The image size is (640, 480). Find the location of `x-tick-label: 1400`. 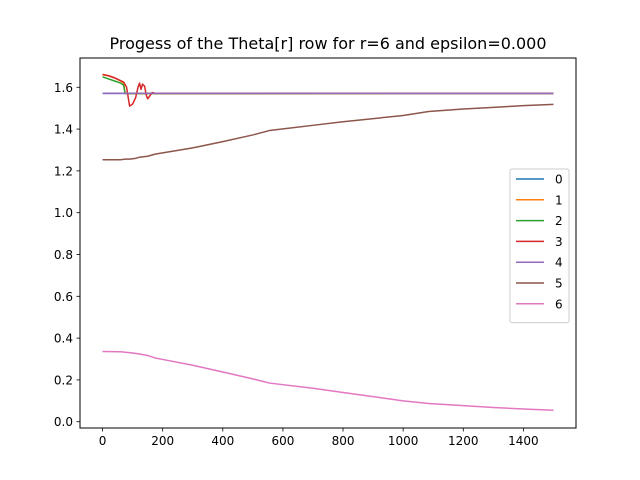

x-tick-label: 1400 is located at coordinates (523, 441).